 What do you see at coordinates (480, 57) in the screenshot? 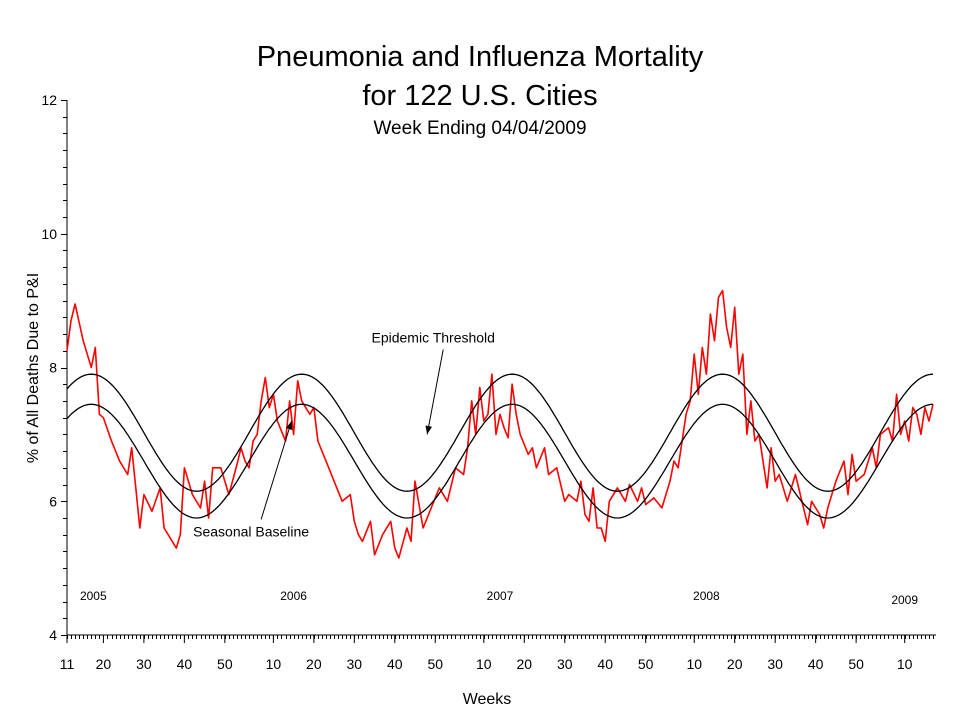
I see `chart-title-line-1: Pneumonia and Influenza Mortality` at bounding box center [480, 57].